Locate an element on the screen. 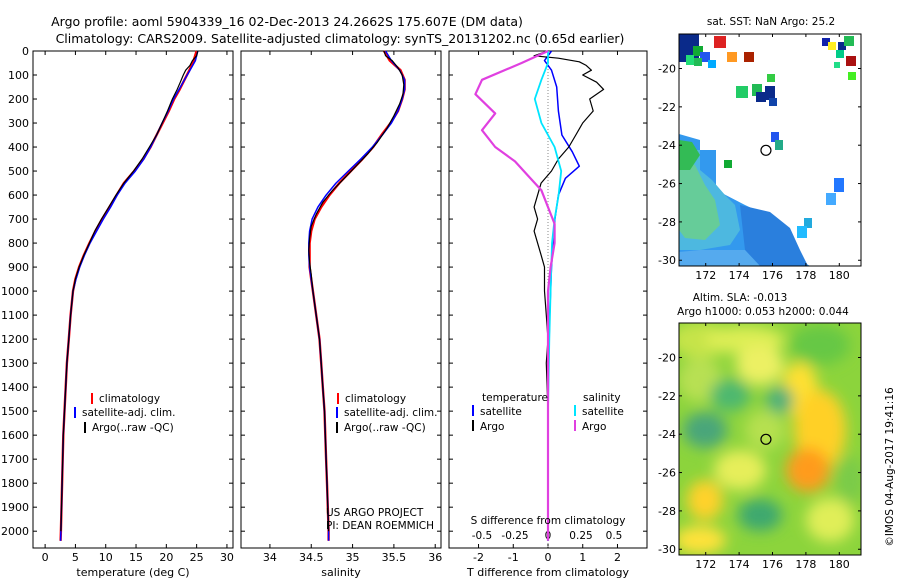 Image resolution: width=900 pixels, height=580 pixels. legend-argo: Argo(..raw -QC) is located at coordinates (385, 428).